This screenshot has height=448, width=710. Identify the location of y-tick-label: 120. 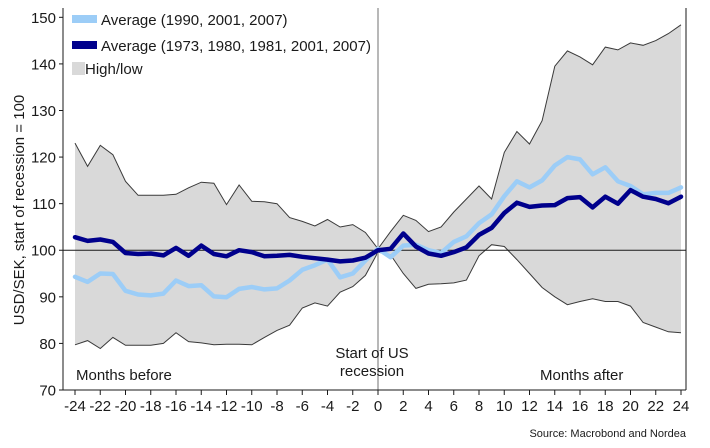
(43, 158).